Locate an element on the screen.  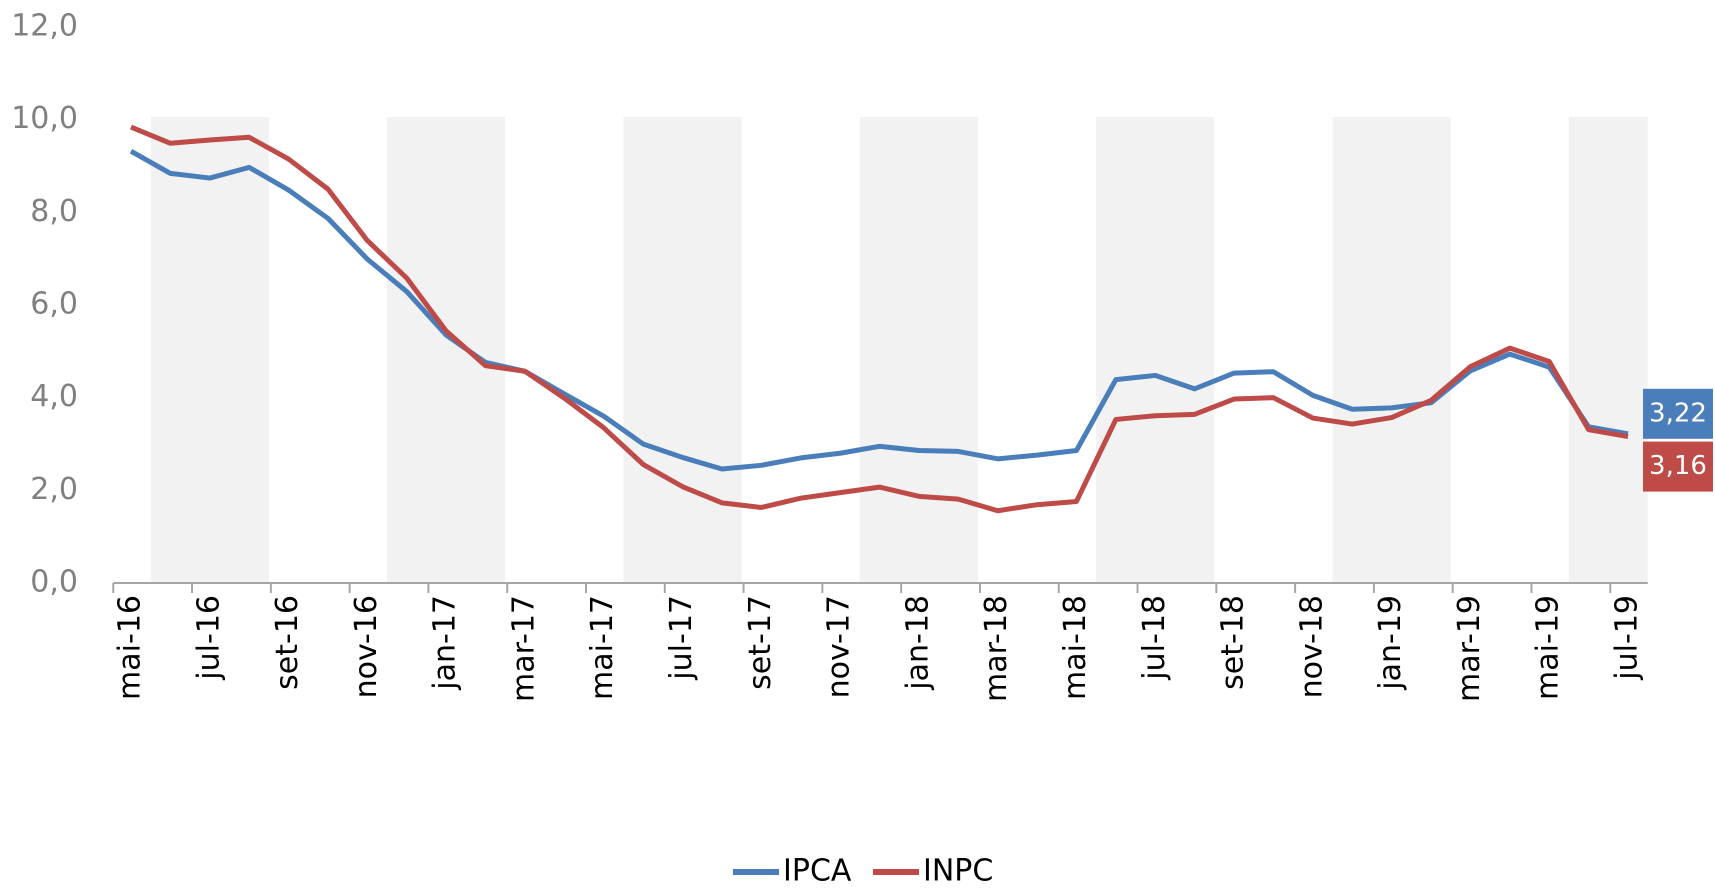
x-tick-label: jul-18 is located at coordinates (1154, 638).